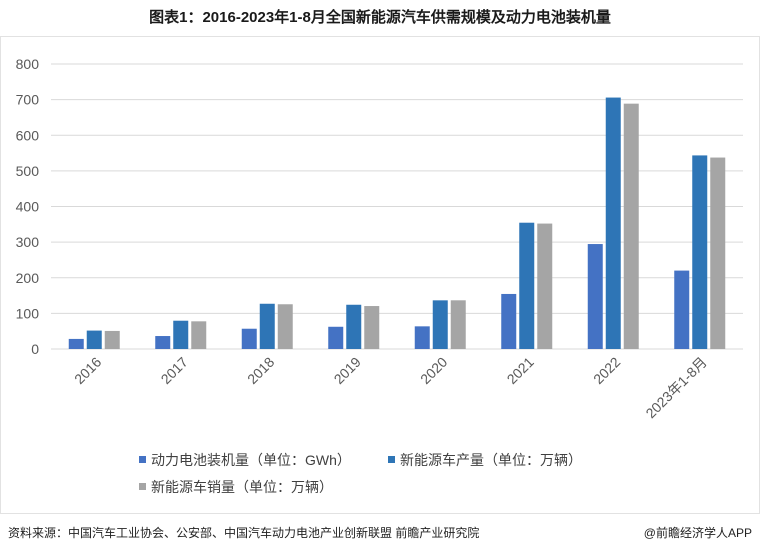  Describe the element at coordinates (347, 370) in the screenshot. I see `x-tick-label: 2019` at that location.